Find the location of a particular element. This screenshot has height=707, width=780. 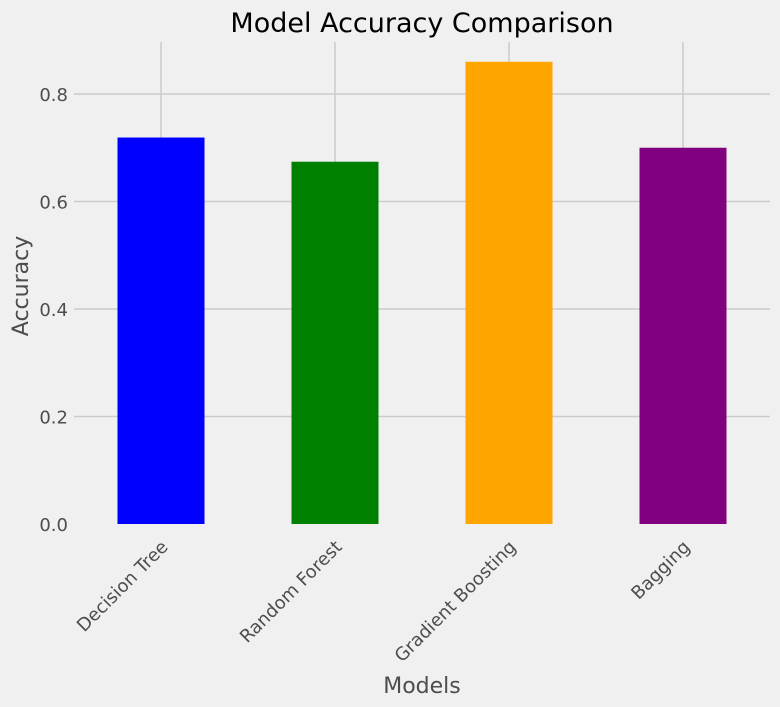

bar-bagging is located at coordinates (683, 335).